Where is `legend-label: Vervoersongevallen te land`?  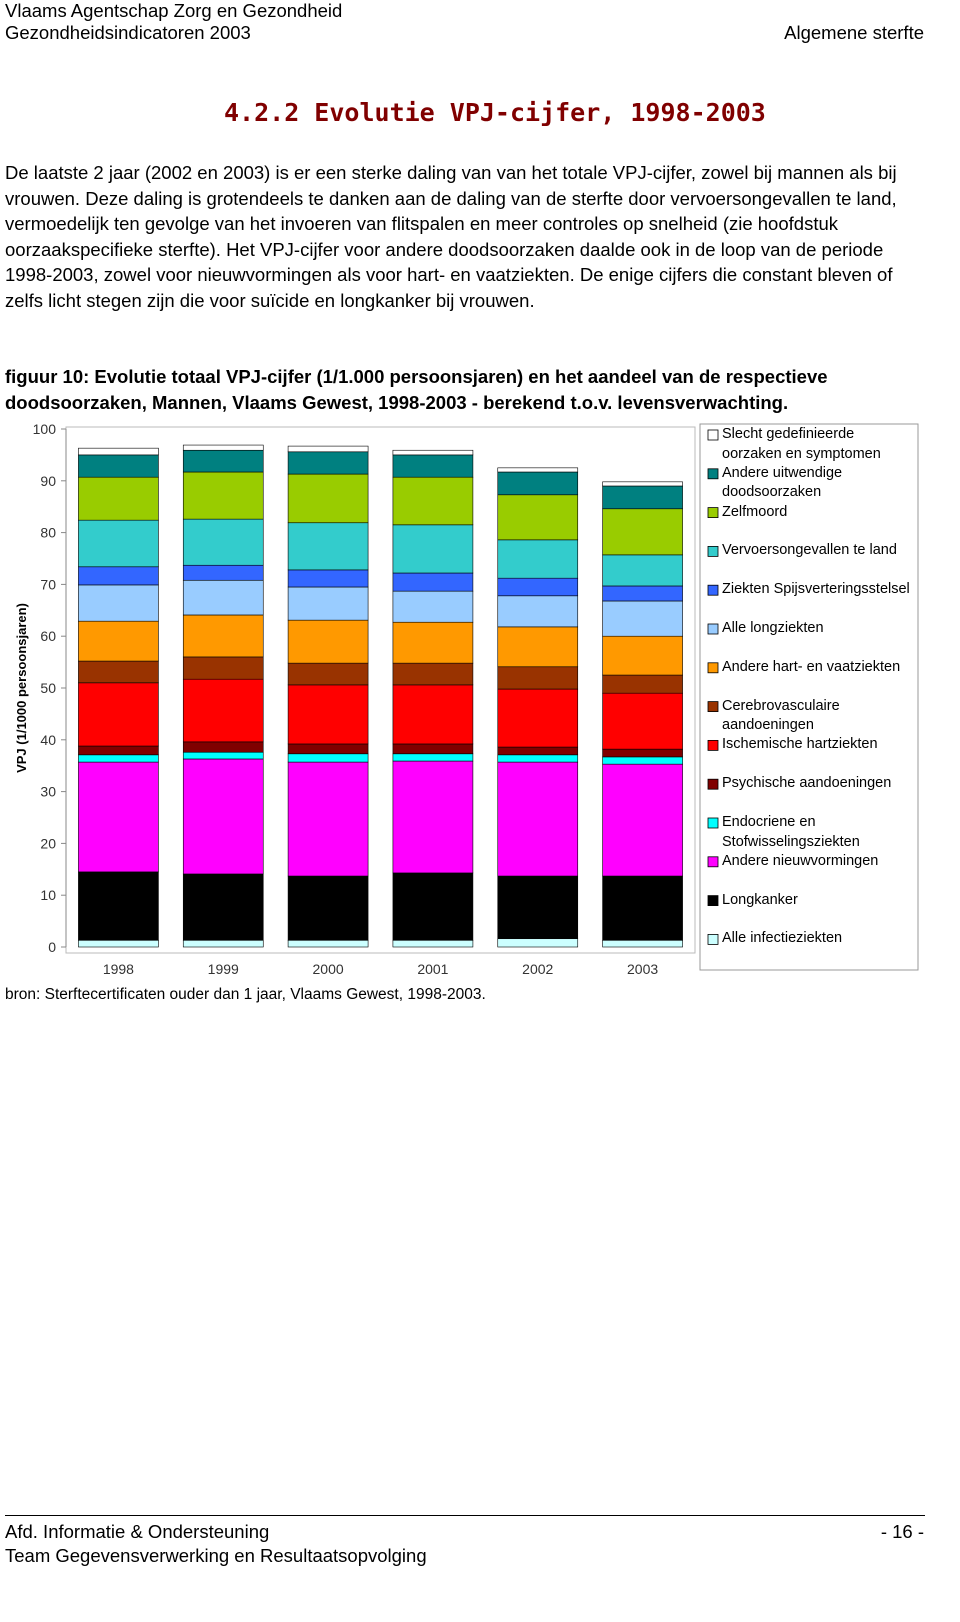
legend-label: Vervoersongevallen te land is located at coordinates (809, 550).